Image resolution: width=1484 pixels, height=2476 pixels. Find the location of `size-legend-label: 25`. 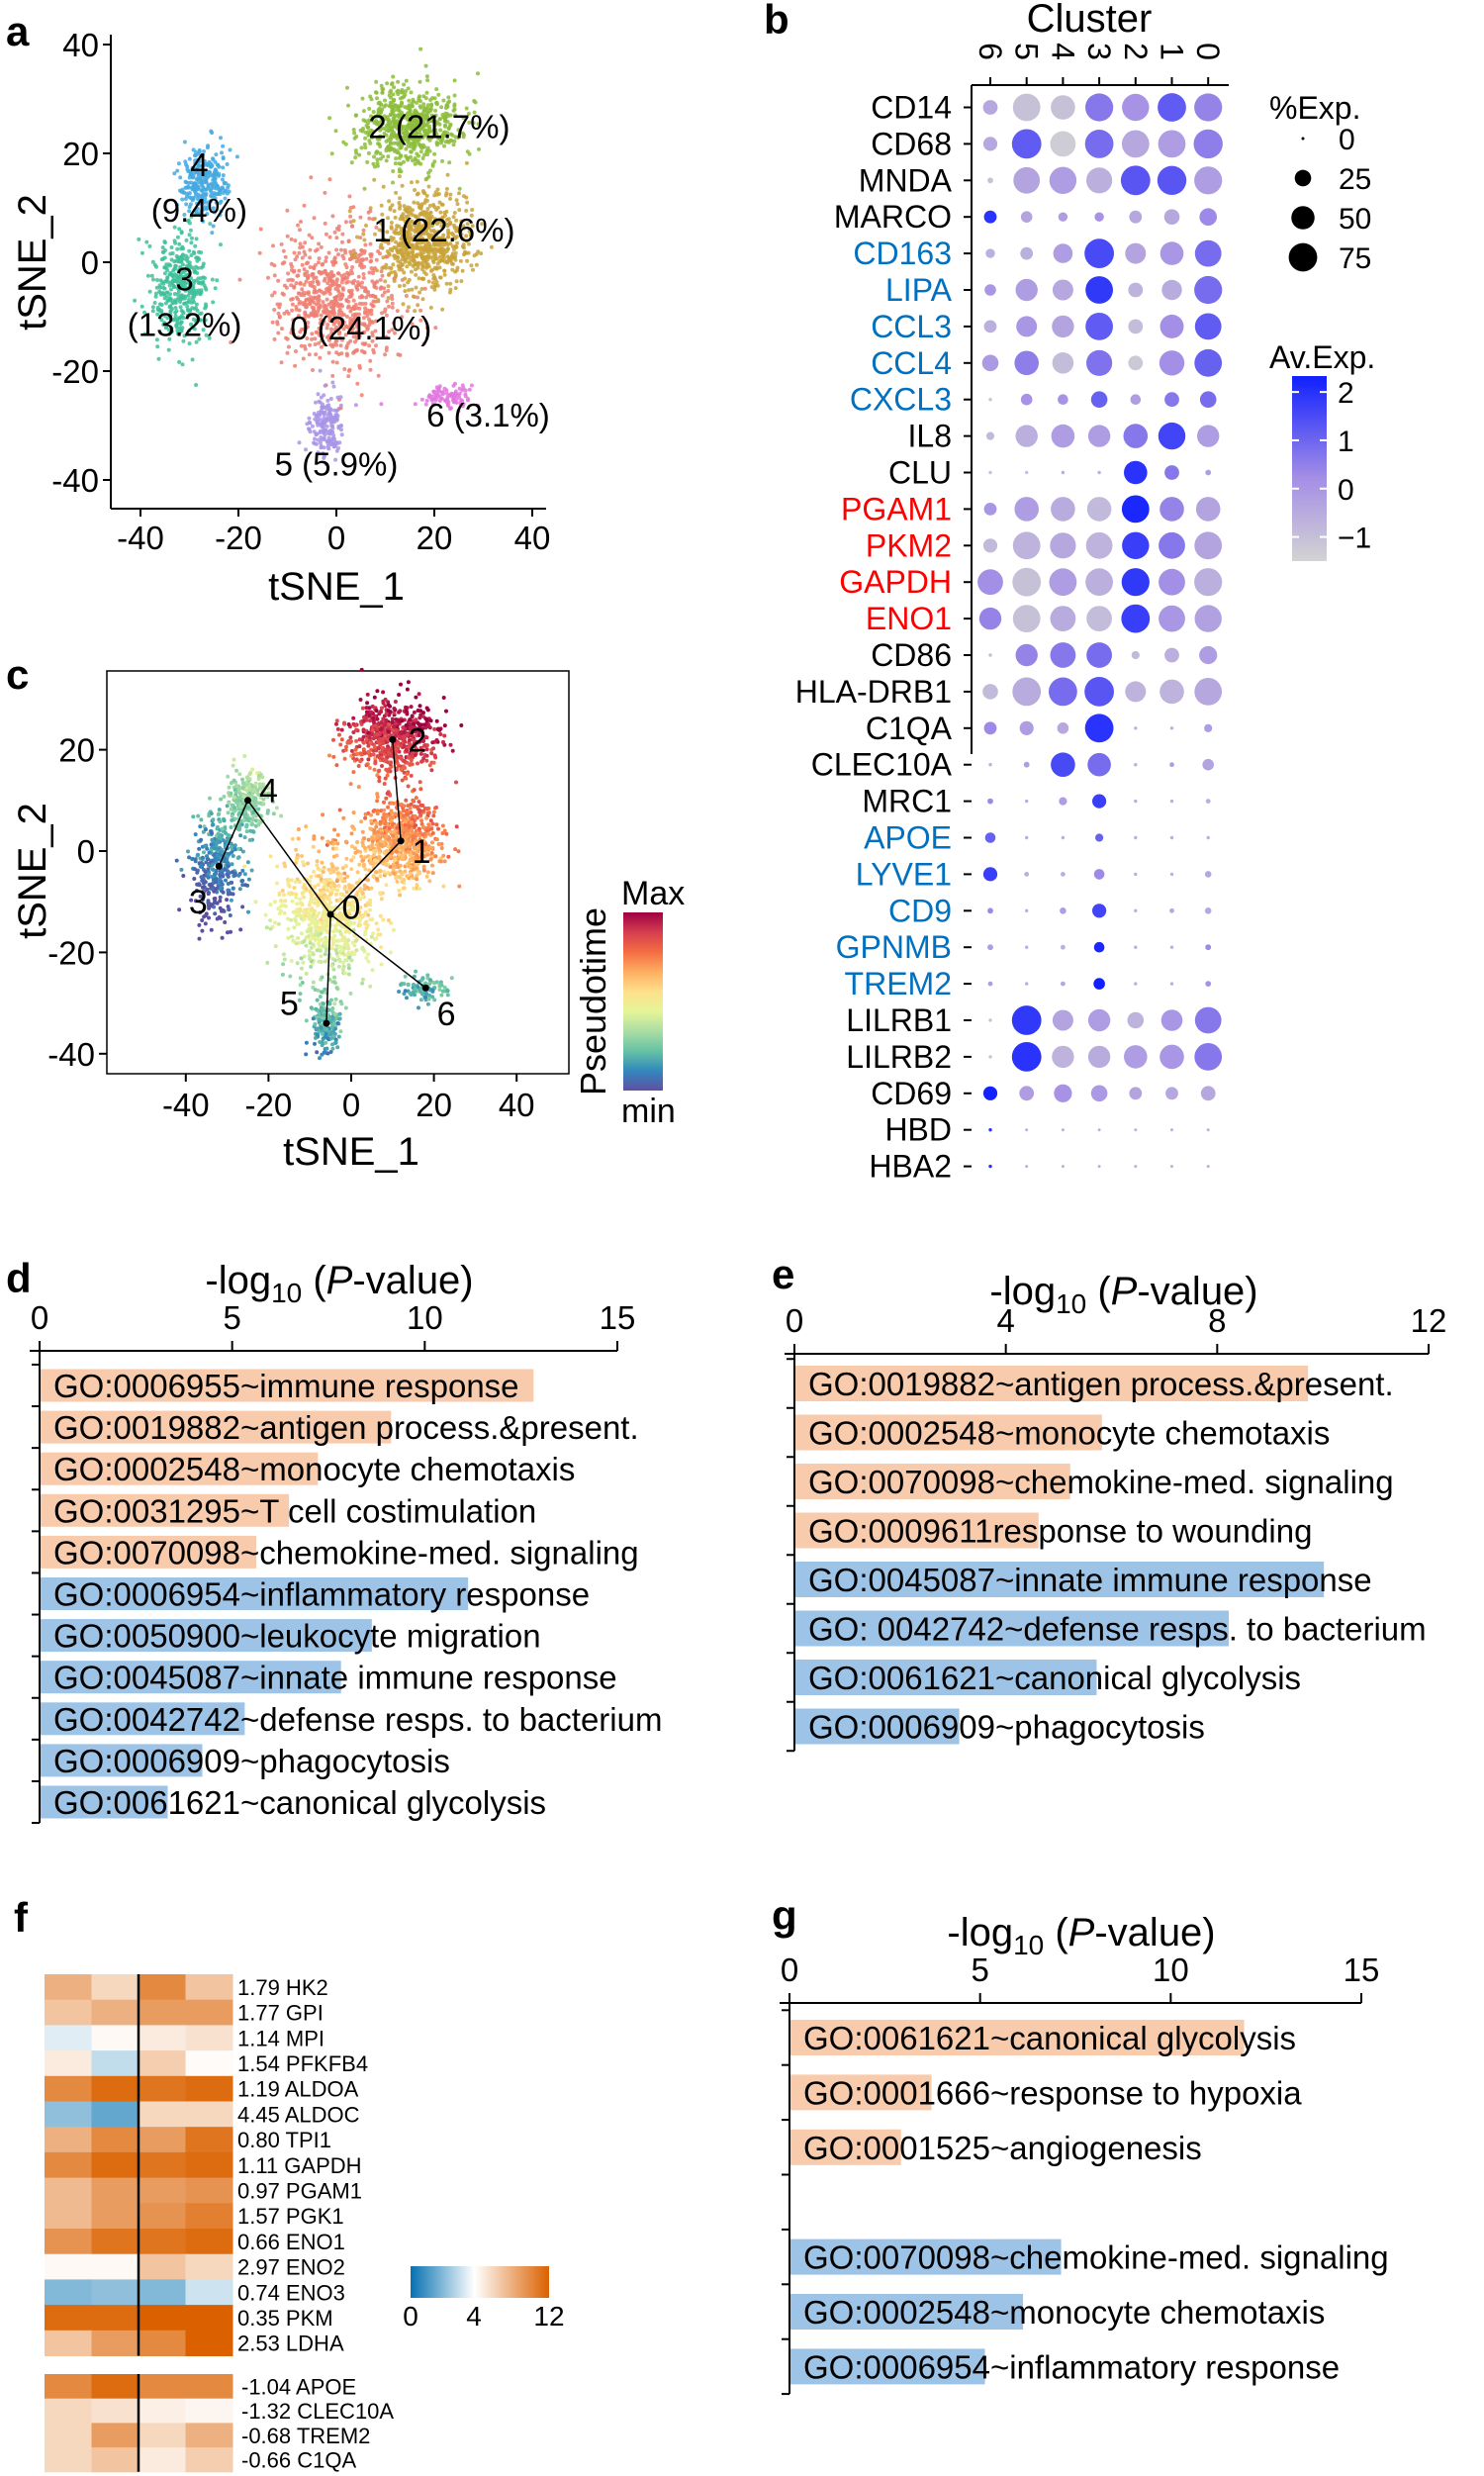

size-legend-label: 25 is located at coordinates (1355, 179).